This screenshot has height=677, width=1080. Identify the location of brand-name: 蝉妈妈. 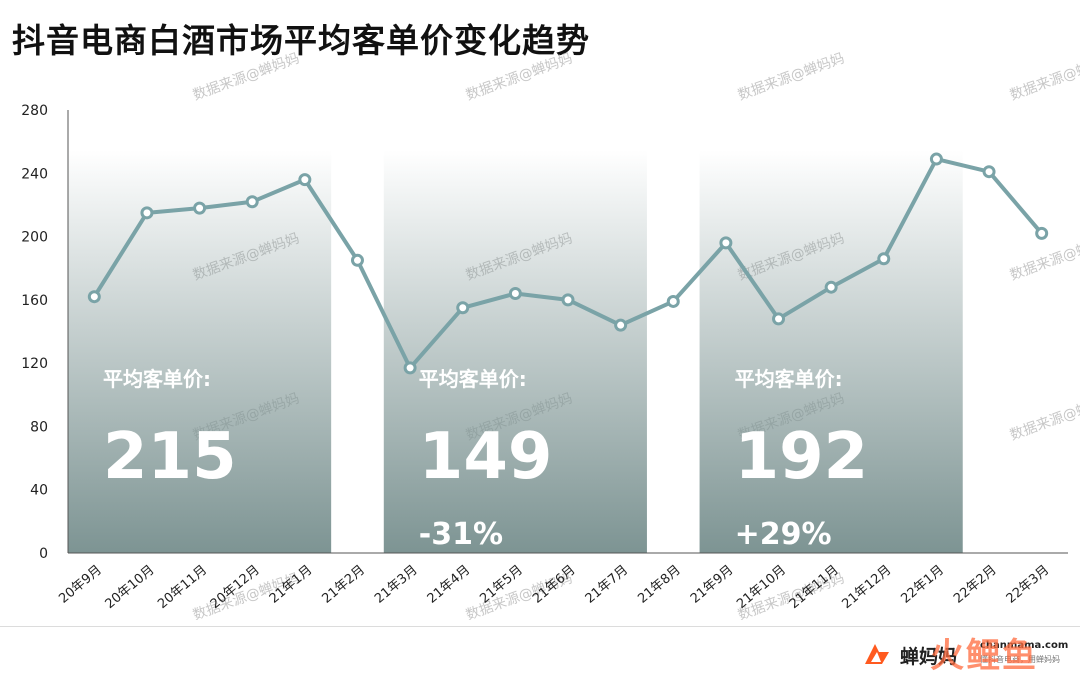
(929, 657).